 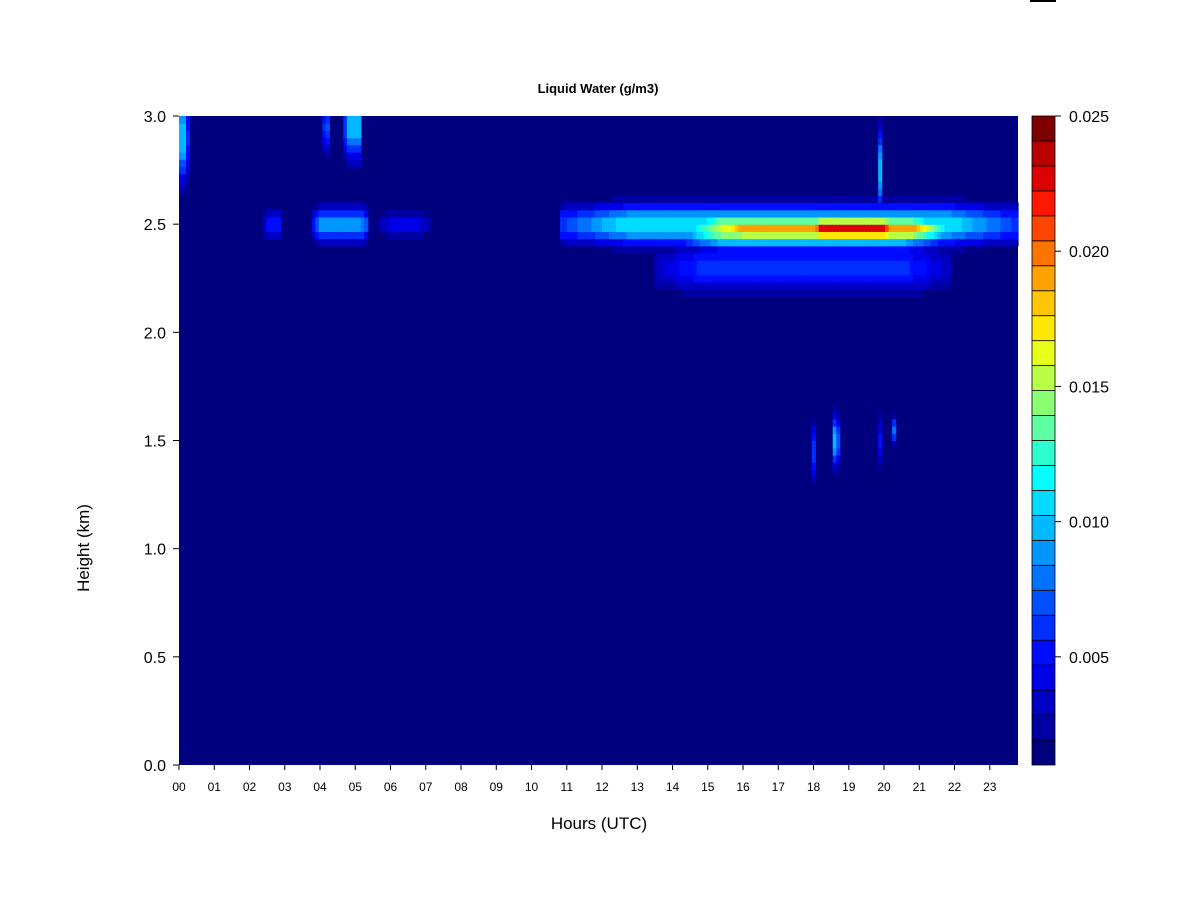 What do you see at coordinates (1089, 252) in the screenshot?
I see `colorbar-tick-label: 0.020` at bounding box center [1089, 252].